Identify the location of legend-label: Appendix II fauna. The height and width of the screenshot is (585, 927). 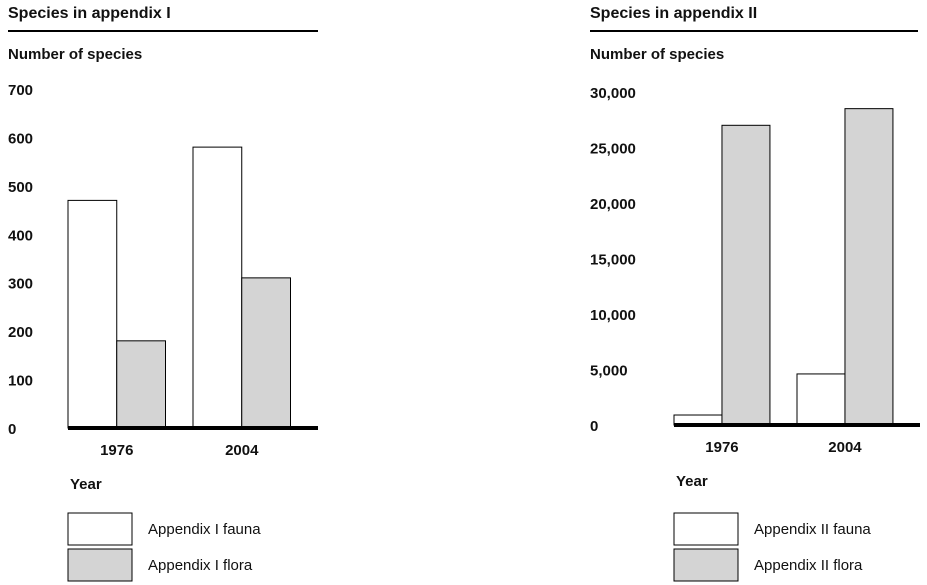
(812, 529).